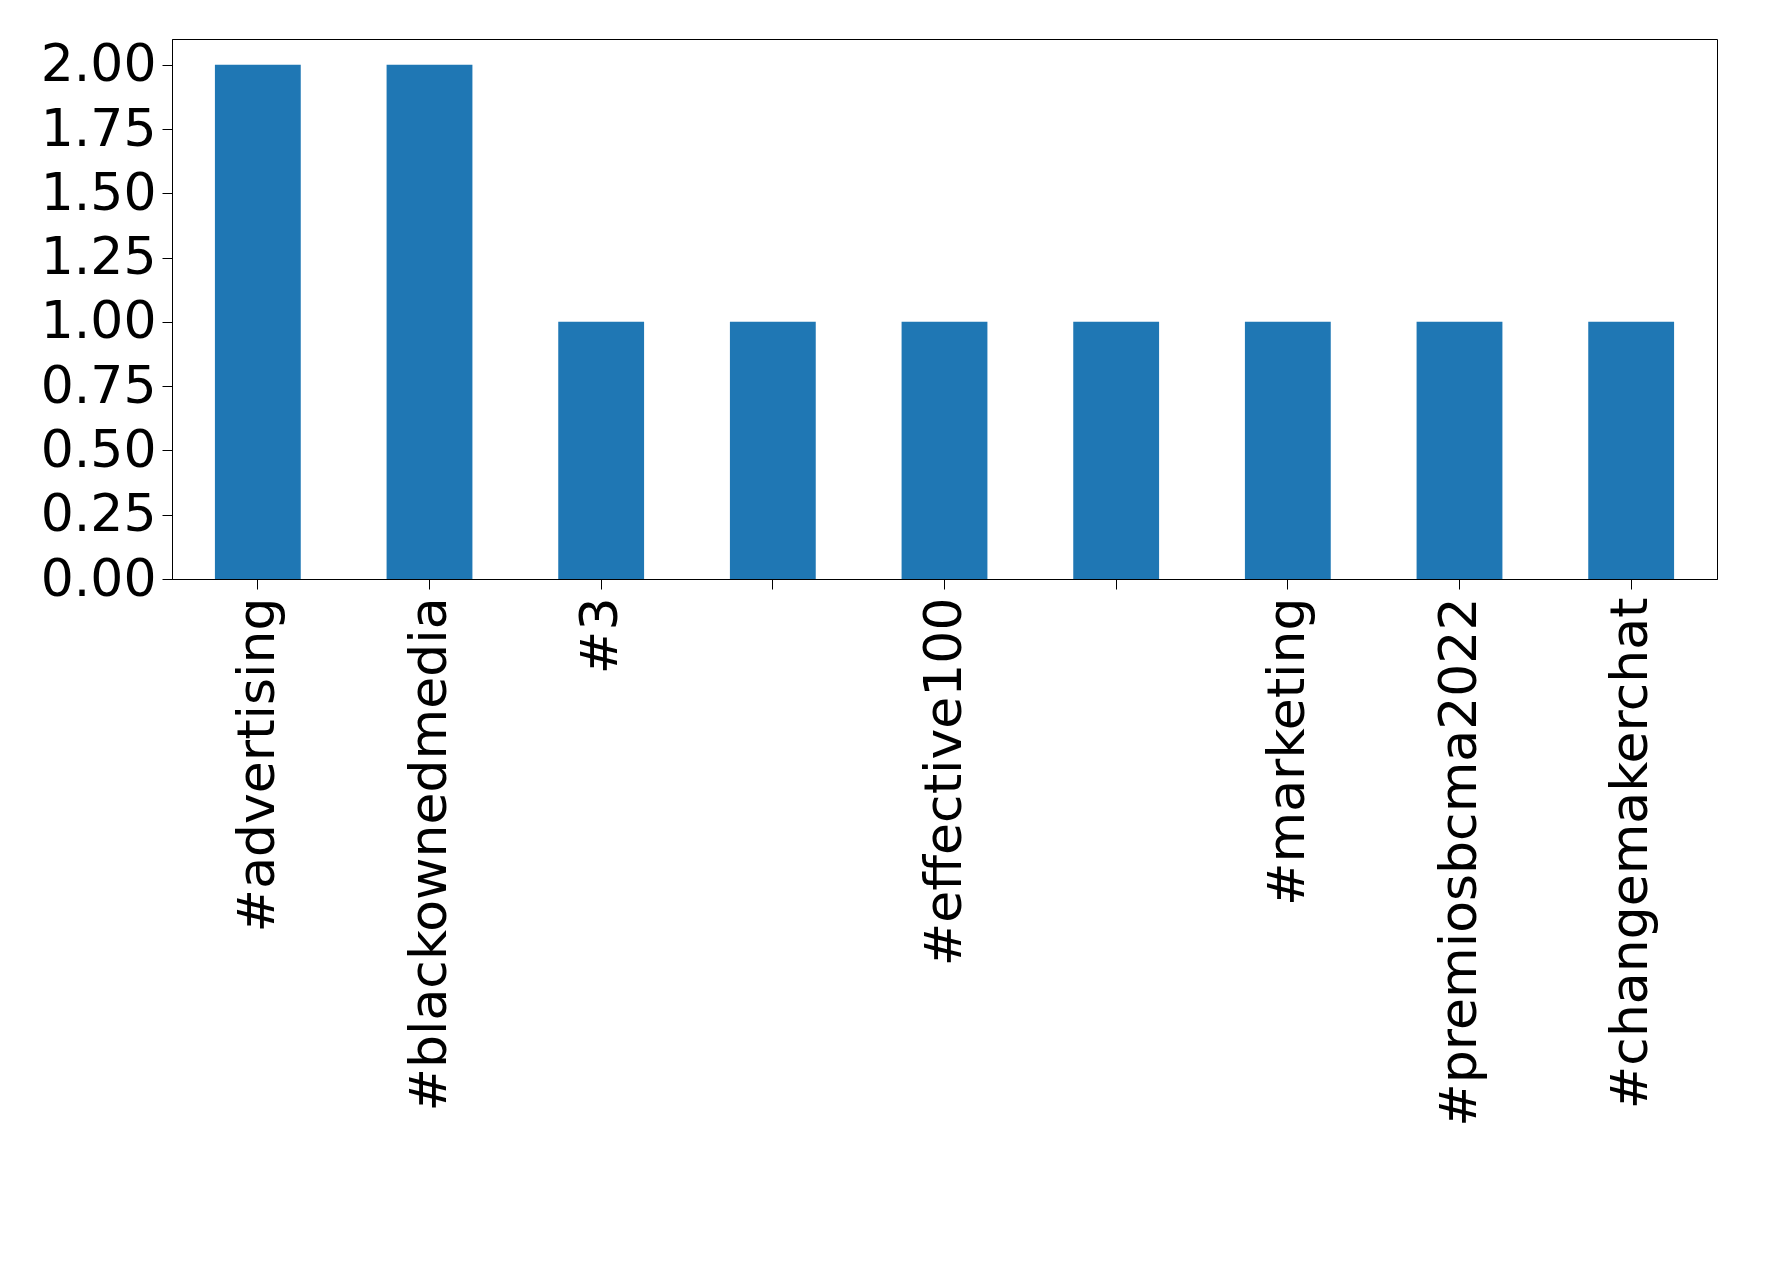 The height and width of the screenshot is (1264, 1778). Describe the element at coordinates (98, 191) in the screenshot. I see `y-tick-label: 1.50` at that location.